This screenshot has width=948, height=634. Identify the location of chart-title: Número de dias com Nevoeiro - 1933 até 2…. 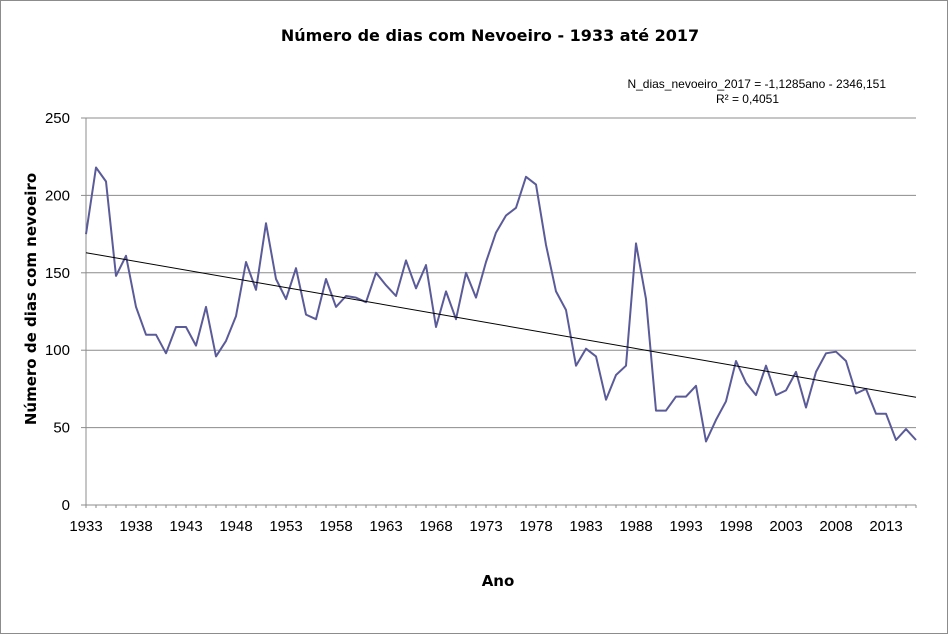
(490, 35).